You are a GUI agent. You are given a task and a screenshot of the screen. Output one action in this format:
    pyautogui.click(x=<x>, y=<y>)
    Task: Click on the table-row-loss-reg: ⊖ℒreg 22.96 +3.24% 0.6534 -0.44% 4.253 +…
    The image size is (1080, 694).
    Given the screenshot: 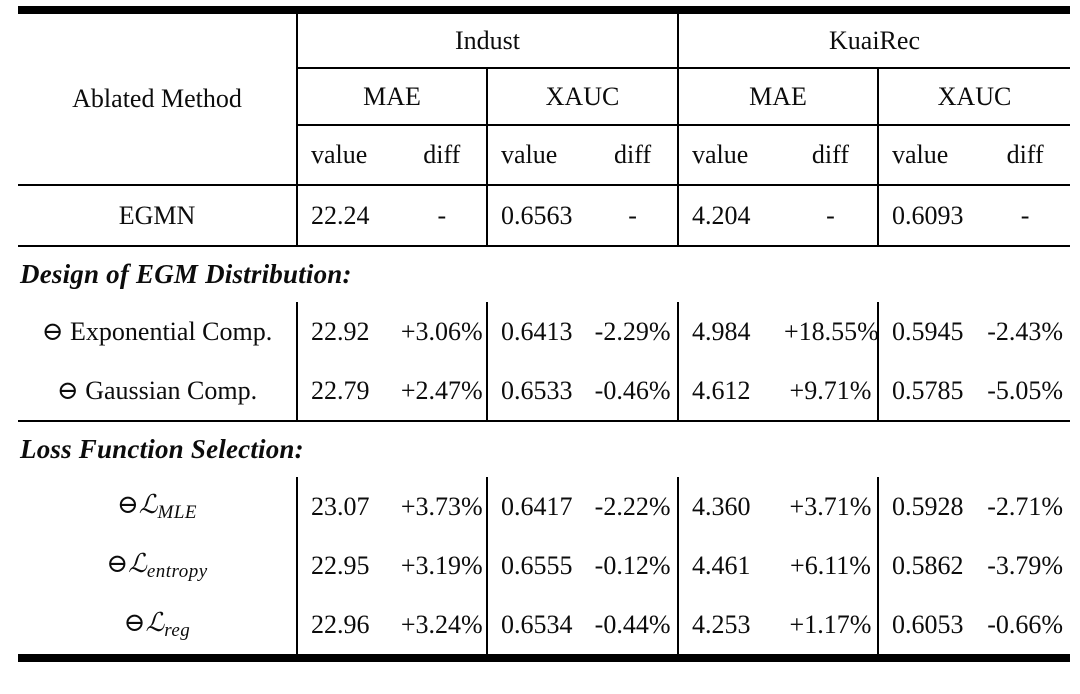 What is the action you would take?
    pyautogui.click(x=544, y=626)
    